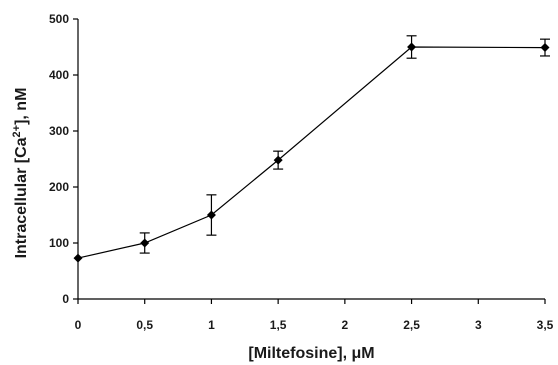 The image size is (558, 365). What do you see at coordinates (63, 159) in the screenshot?
I see `y-axis-ticks: 0 100 200 300 400 500` at bounding box center [63, 159].